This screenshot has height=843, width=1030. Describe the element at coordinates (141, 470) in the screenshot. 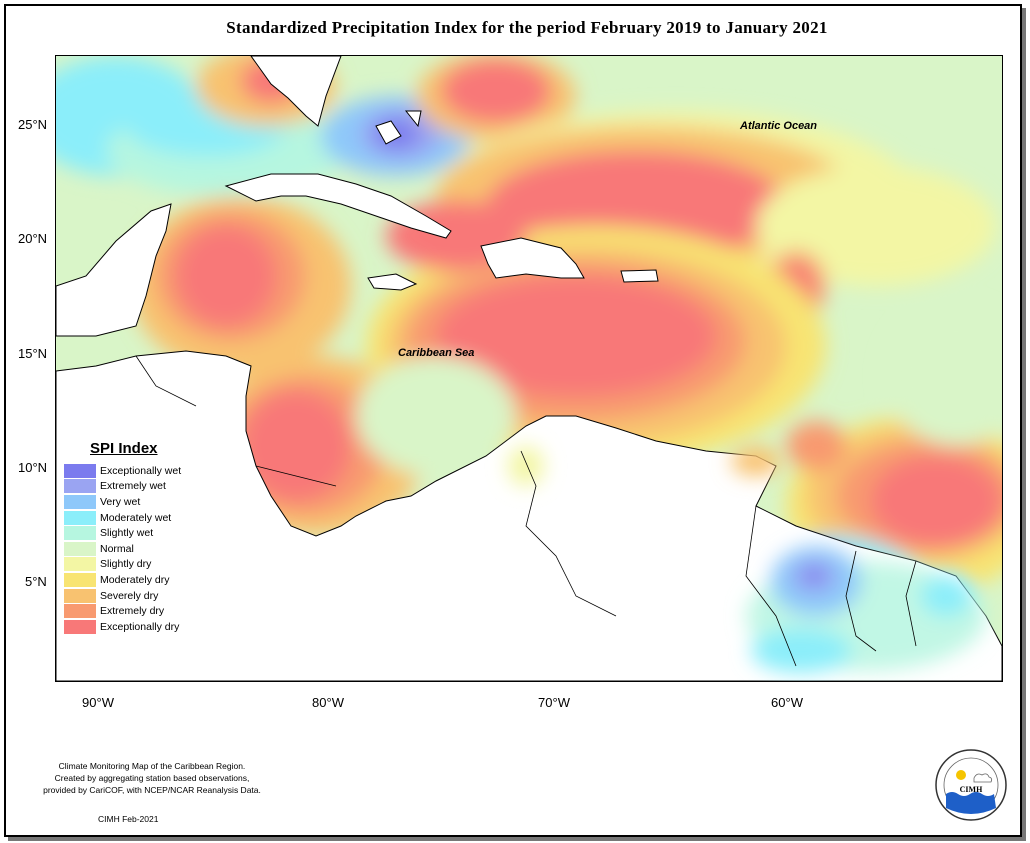

I see `legend-label: Exceptionally wet` at that location.